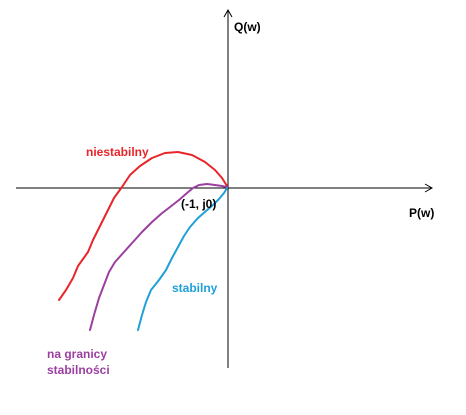  I want to click on curve-boundary, so click(158, 257).